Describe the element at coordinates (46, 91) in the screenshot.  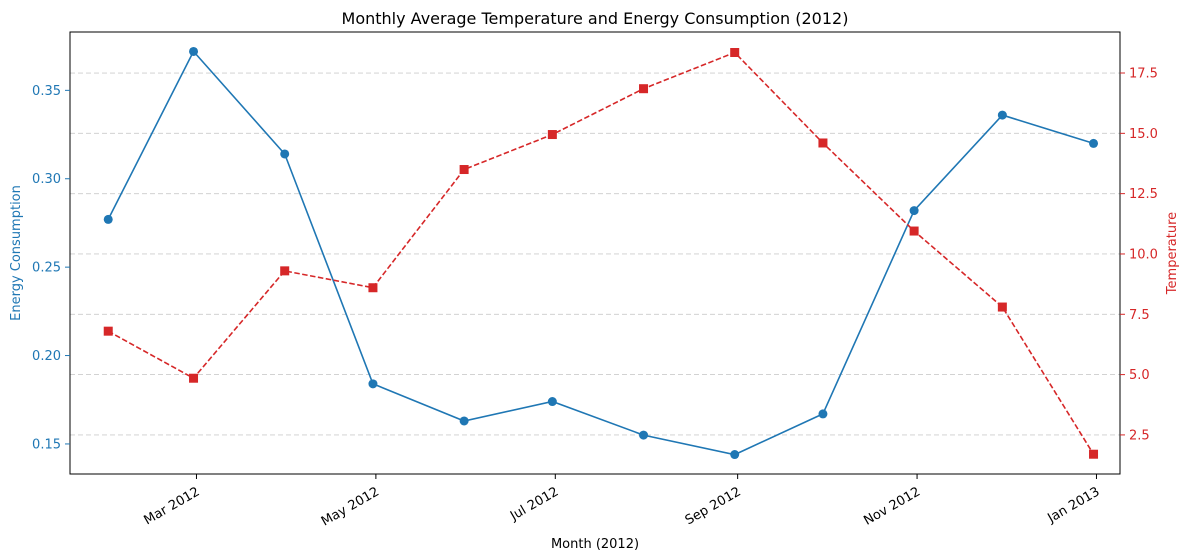
I see `y-left-tick-label: 0.35` at that location.